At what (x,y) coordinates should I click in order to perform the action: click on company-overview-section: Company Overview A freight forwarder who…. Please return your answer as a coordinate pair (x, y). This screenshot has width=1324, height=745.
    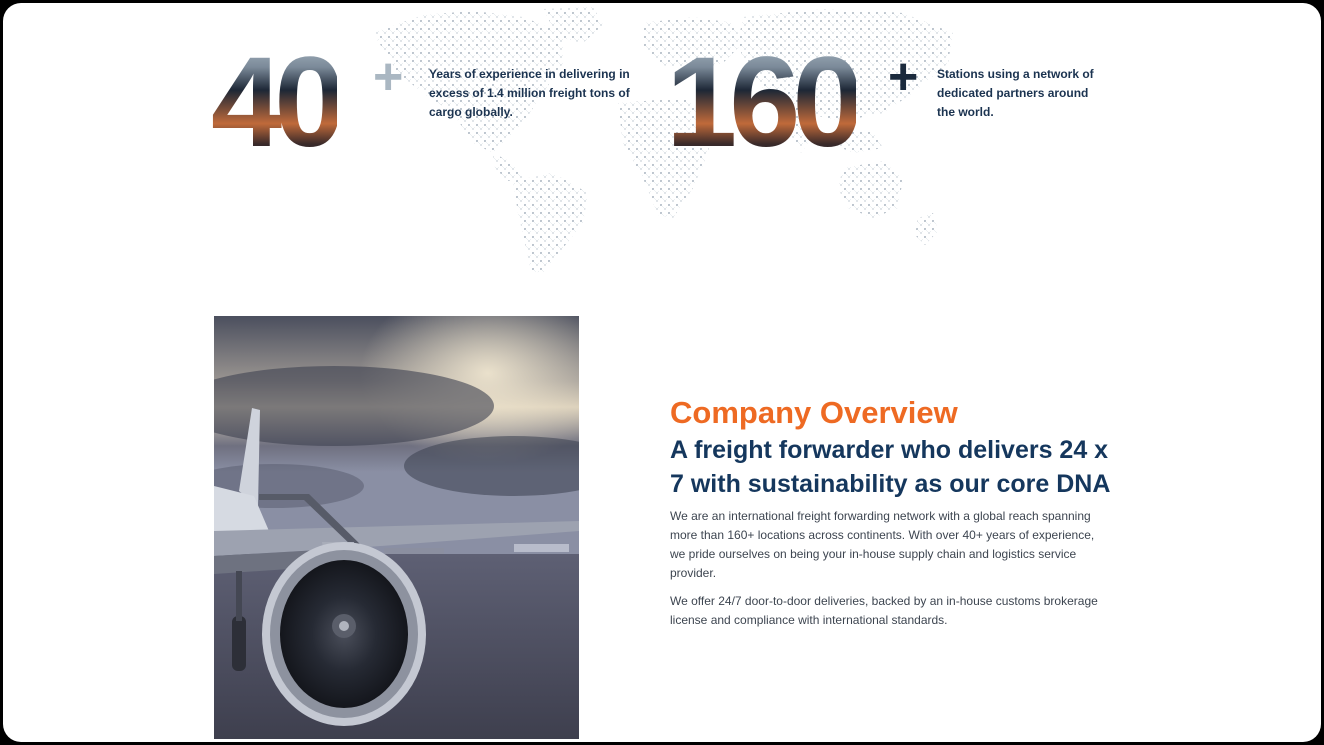
    Looking at the image, I should click on (895, 517).